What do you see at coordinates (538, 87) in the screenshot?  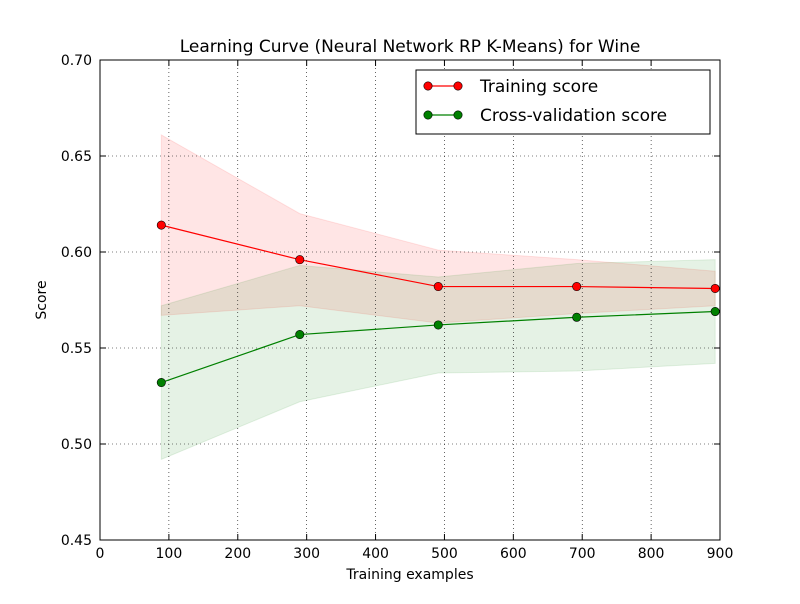 I see `legend-label-0: Training score` at bounding box center [538, 87].